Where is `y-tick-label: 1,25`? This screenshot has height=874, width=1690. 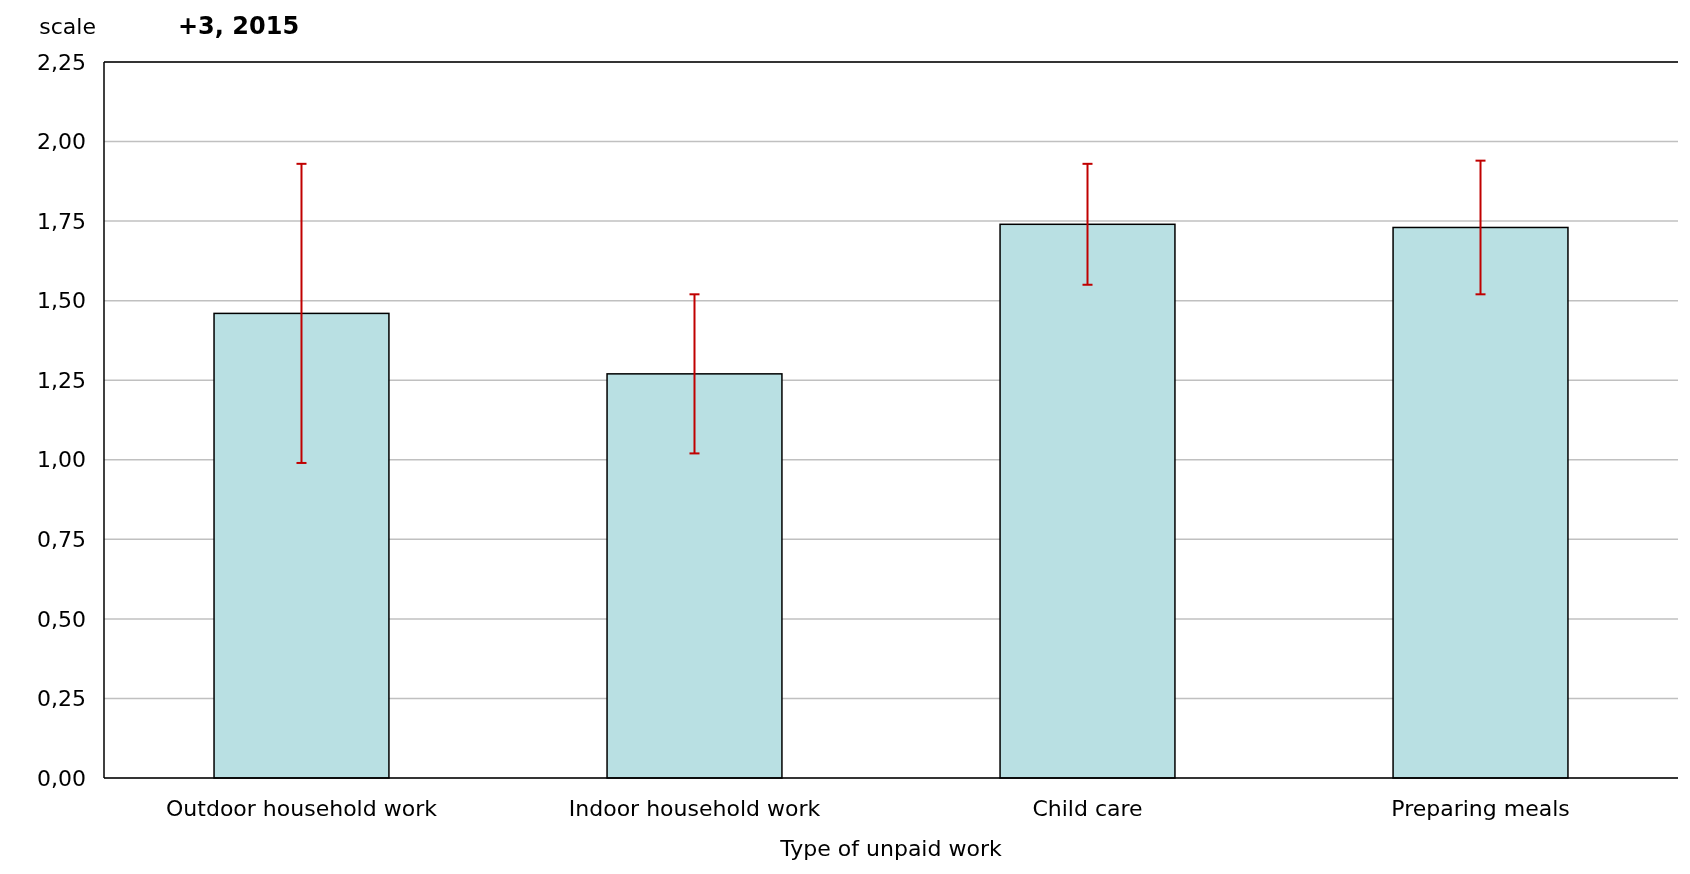
y-tick-label: 1,25 is located at coordinates (61, 380).